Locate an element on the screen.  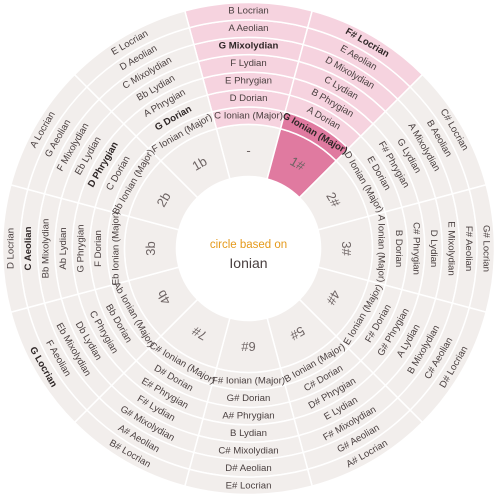
mode-label: E Phrygian is located at coordinates (248, 80).